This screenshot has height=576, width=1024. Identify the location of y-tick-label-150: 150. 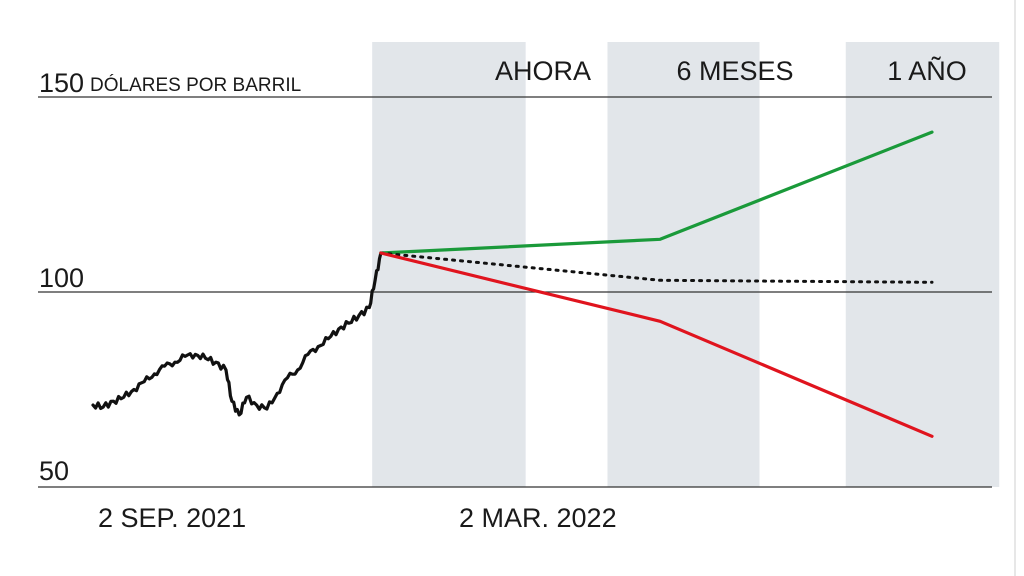
(61, 83).